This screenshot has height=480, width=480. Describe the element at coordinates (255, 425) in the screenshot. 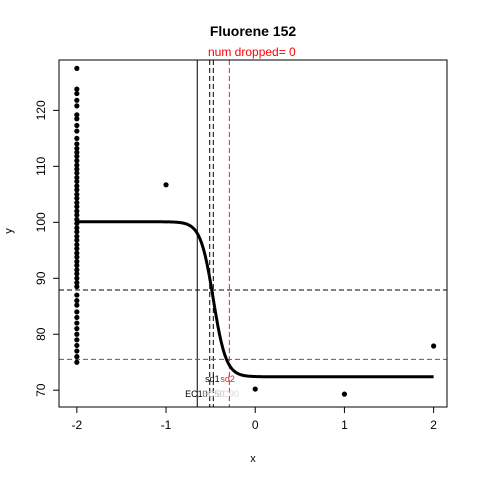

I see `x-tick-label: 0` at that location.